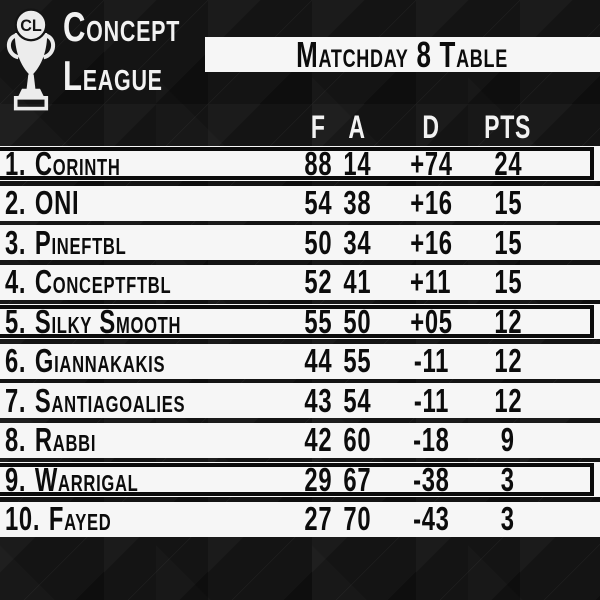 The width and height of the screenshot is (600, 600). Describe the element at coordinates (357, 439) in the screenshot. I see `goals-against: 60` at that location.